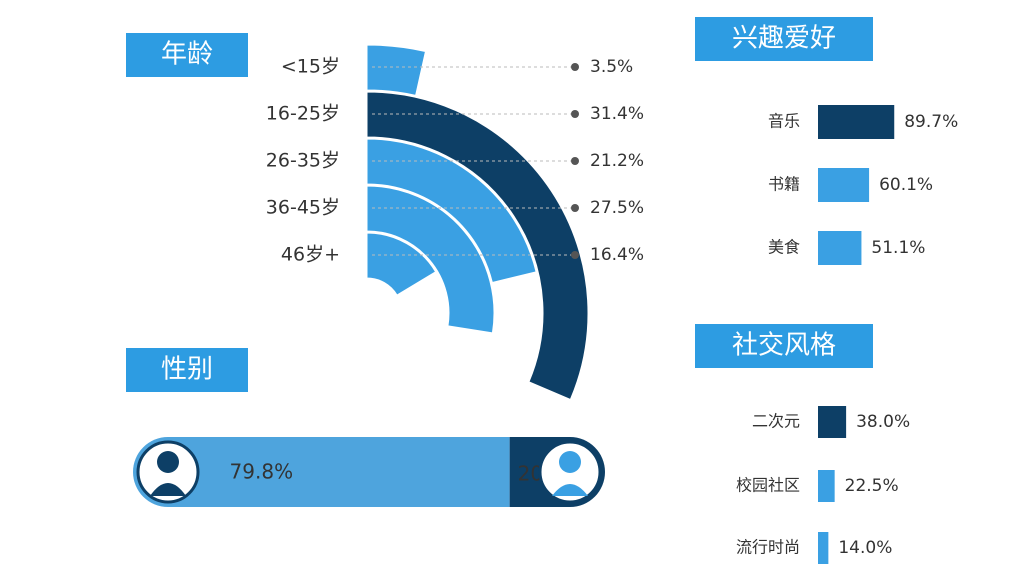 Image resolution: width=1018 pixels, height=571 pixels. Describe the element at coordinates (898, 248) in the screenshot. I see `value-label: 51.1%` at that location.